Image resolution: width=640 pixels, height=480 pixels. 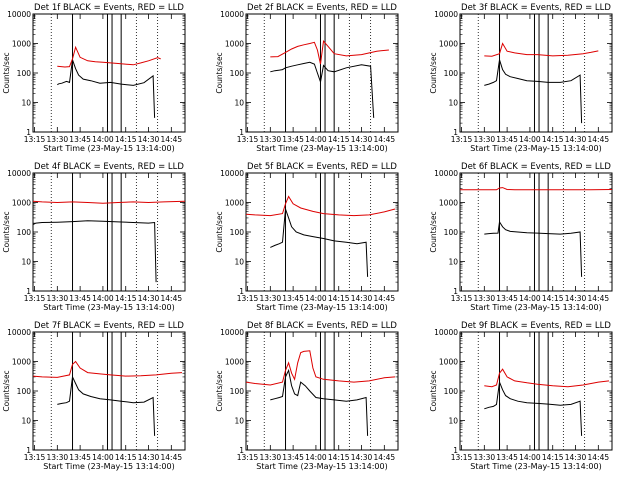 I want to click on panel-title: Det 8f BLACK = Events, RED = LLD, so click(x=322, y=326).